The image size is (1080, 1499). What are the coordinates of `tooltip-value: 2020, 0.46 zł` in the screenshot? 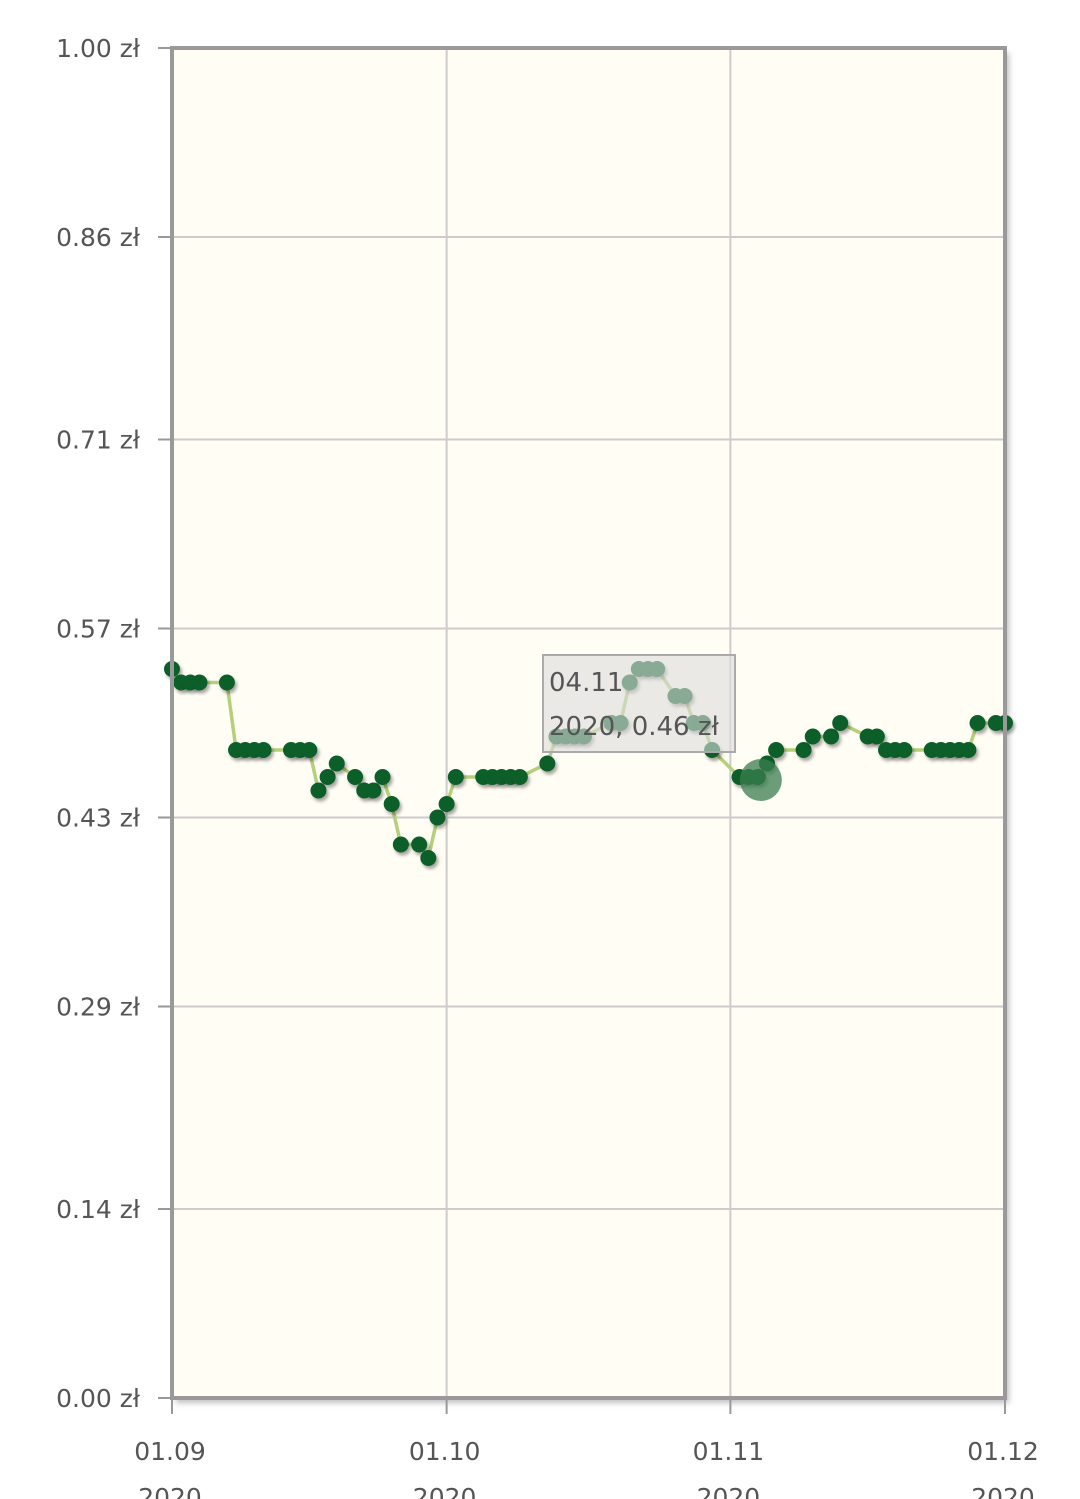 It's located at (634, 727).